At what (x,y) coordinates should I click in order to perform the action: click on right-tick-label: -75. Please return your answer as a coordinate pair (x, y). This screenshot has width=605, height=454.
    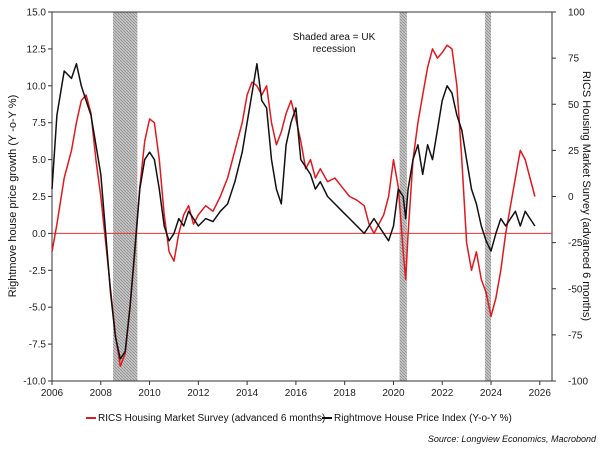
    Looking at the image, I should click on (575, 335).